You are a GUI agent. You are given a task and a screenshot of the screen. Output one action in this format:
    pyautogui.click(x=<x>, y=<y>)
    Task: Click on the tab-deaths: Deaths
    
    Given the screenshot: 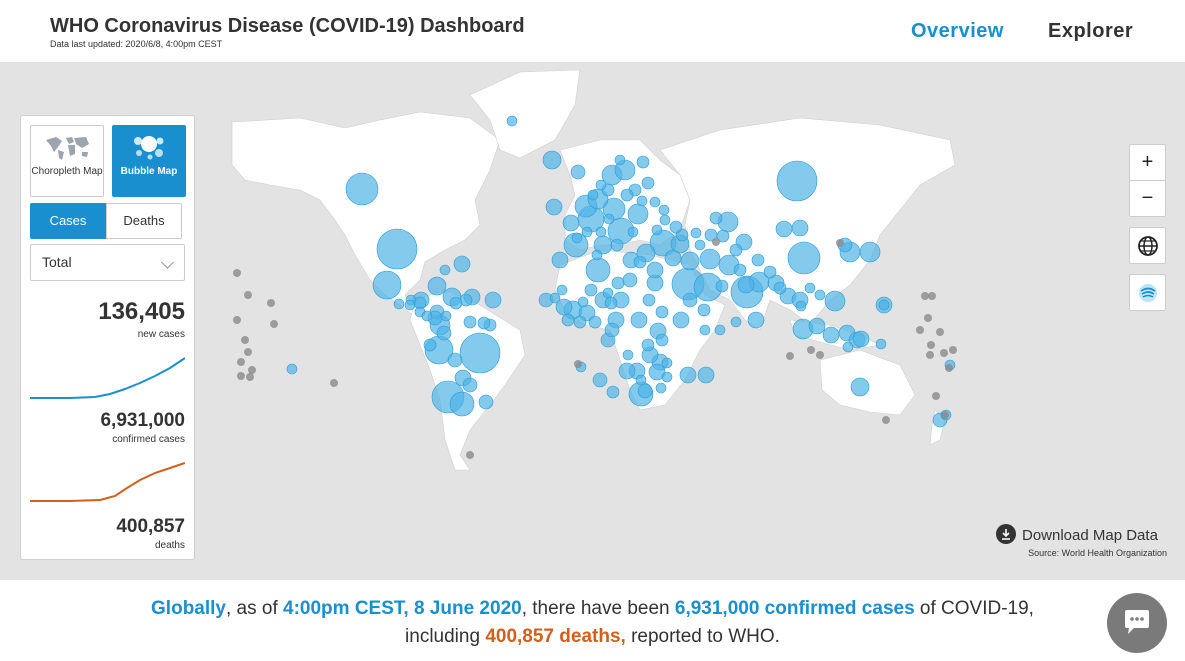 What is the action you would take?
    pyautogui.click(x=144, y=221)
    